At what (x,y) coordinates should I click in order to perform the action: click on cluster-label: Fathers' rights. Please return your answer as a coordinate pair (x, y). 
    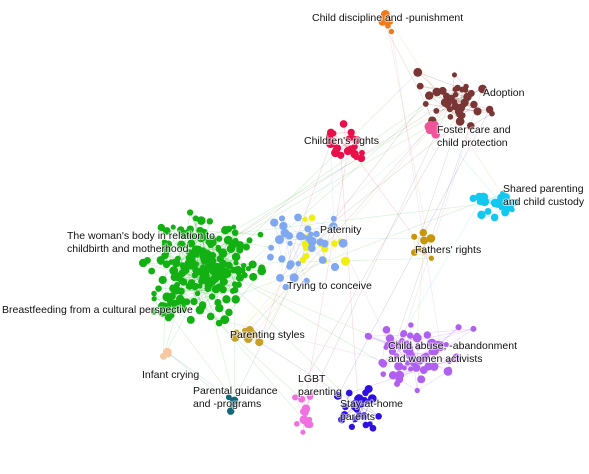
    Looking at the image, I should click on (448, 250).